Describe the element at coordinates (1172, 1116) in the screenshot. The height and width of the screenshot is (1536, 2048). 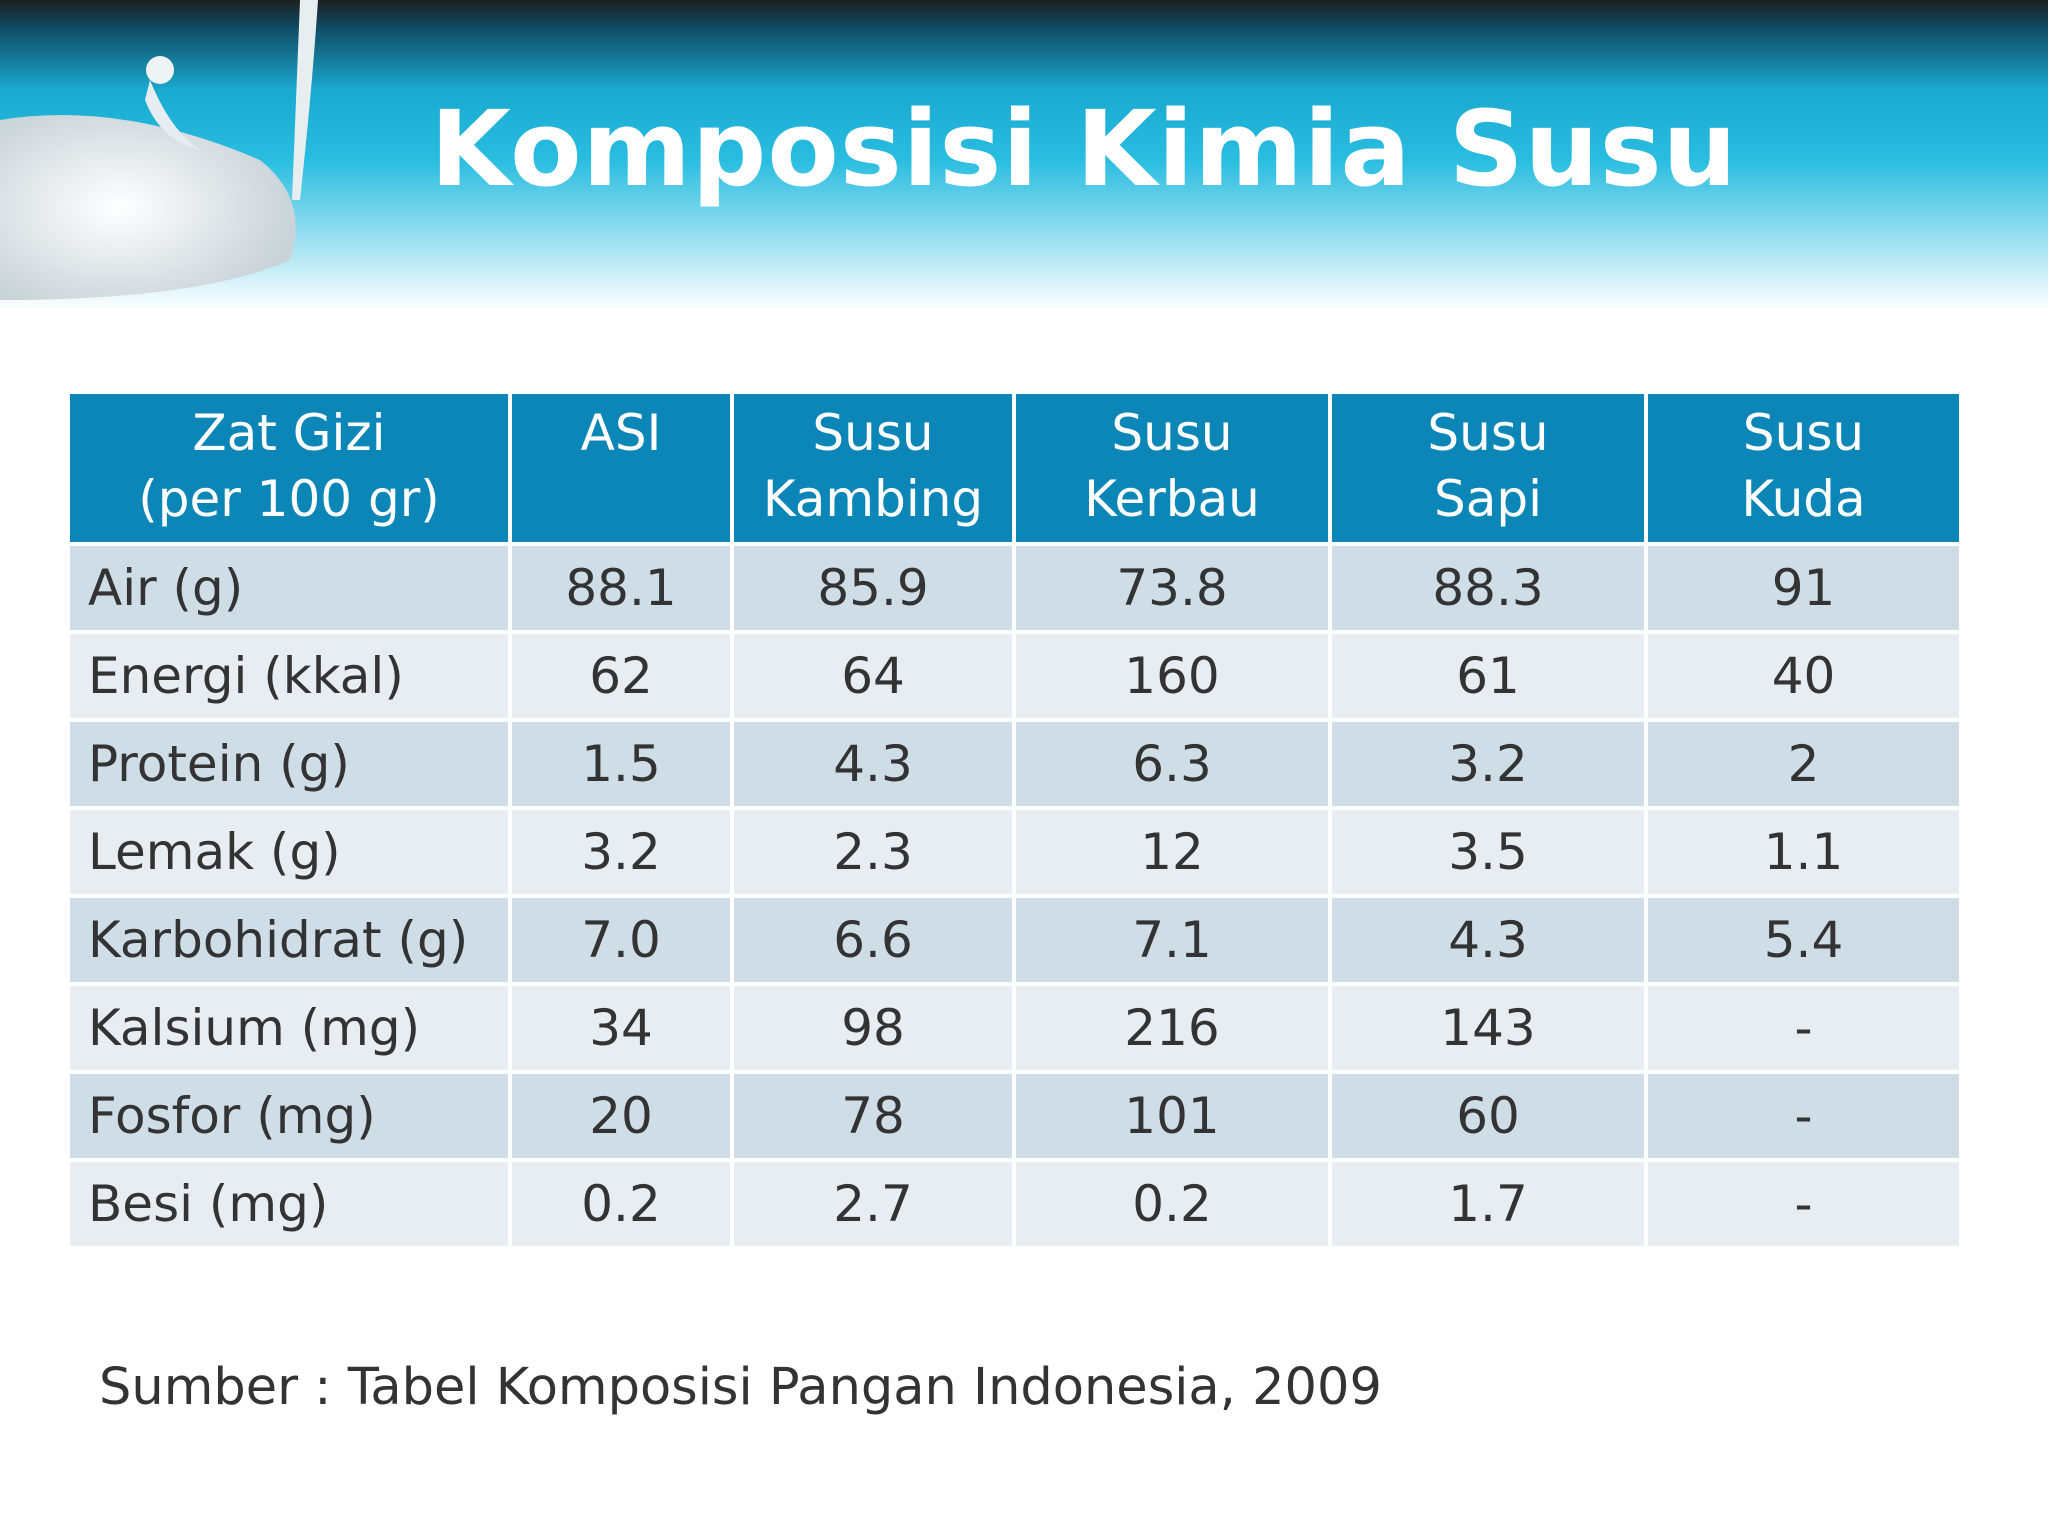
I see `table-cell: 101` at that location.